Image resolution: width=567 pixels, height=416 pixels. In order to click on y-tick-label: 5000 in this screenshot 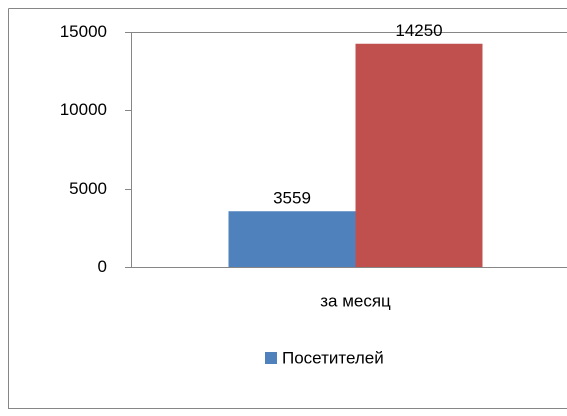, I will do `click(88, 188)`.